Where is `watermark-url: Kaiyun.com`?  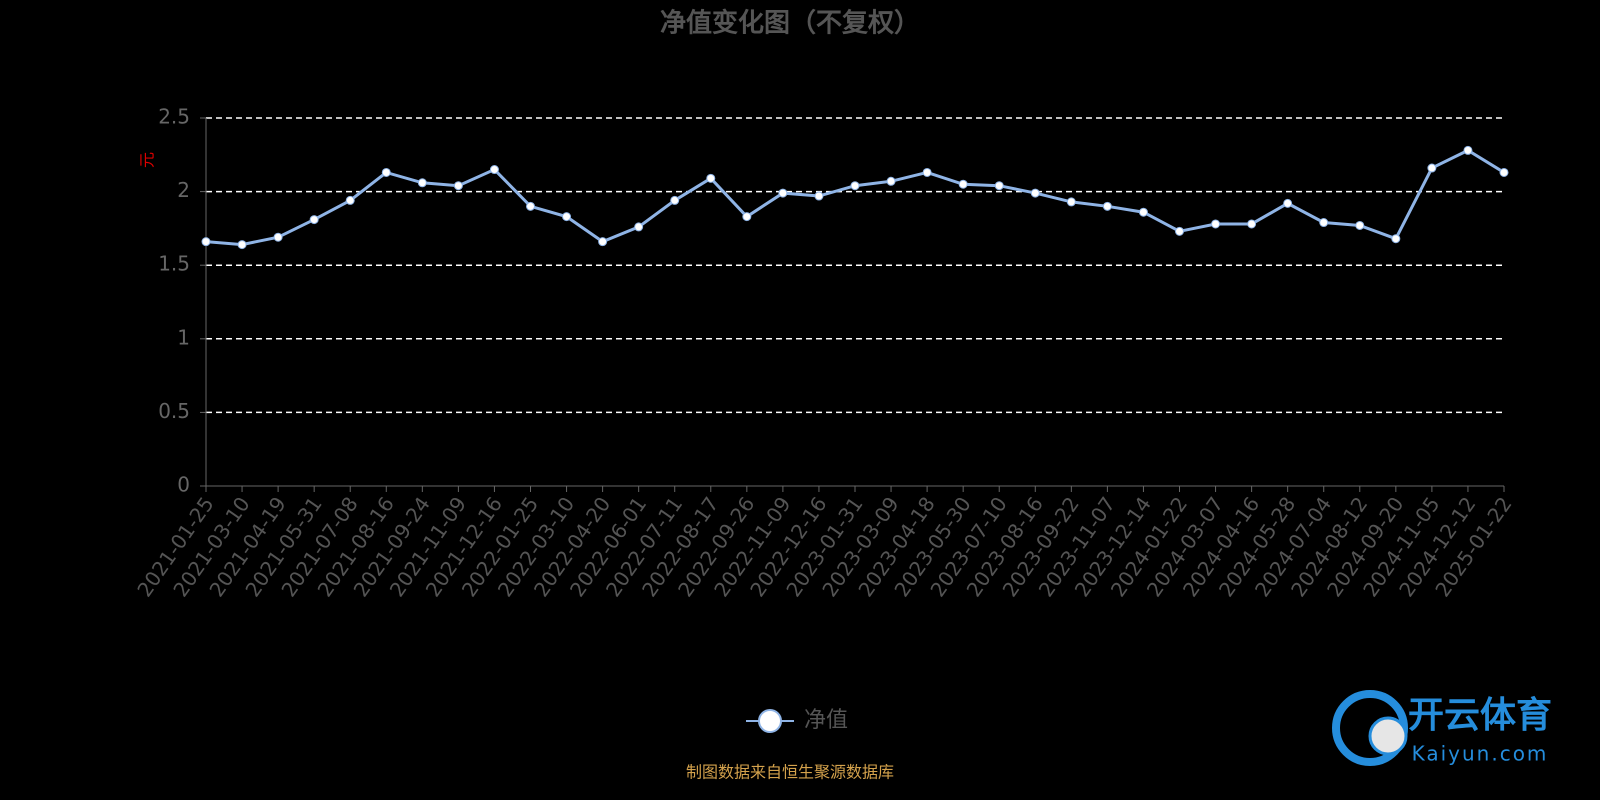 watermark-url: Kaiyun.com is located at coordinates (1480, 754).